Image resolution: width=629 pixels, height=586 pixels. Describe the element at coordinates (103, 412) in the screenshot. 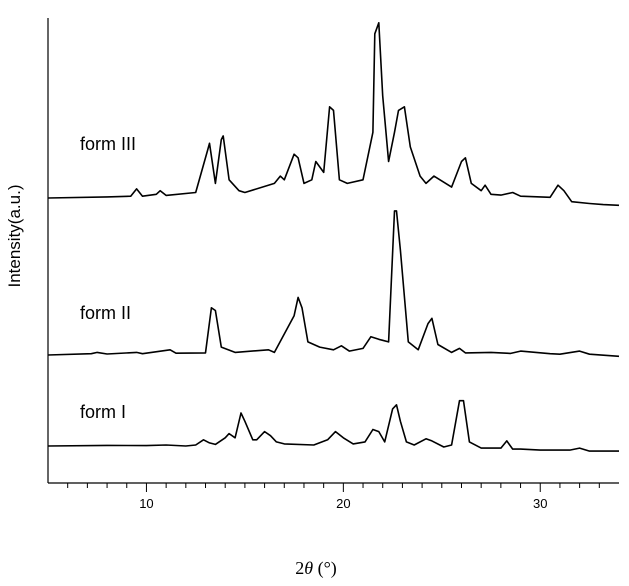

I see `series-label-form-i: form I` at that location.